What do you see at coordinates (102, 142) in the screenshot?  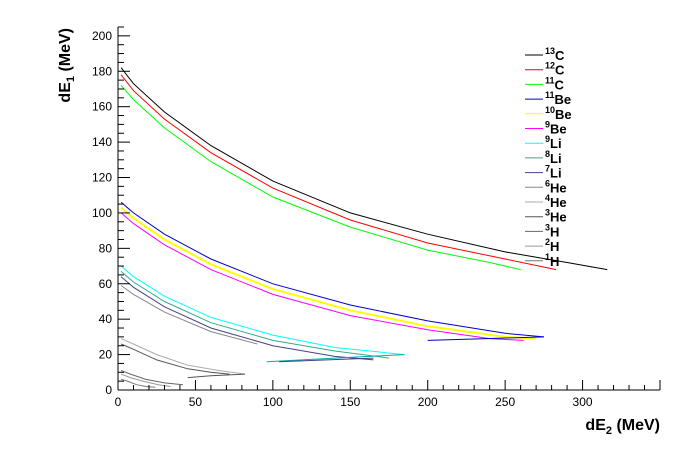 I see `y-tick-label: 140` at bounding box center [102, 142].